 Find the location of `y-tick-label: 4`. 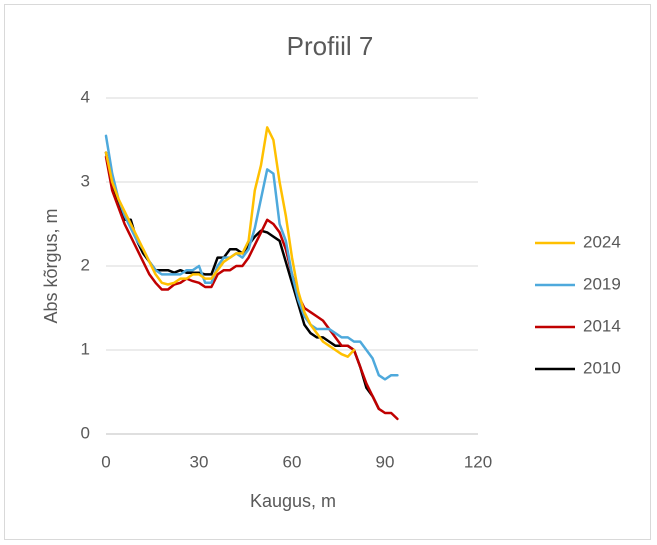

y-tick-label: 4 is located at coordinates (85, 96).